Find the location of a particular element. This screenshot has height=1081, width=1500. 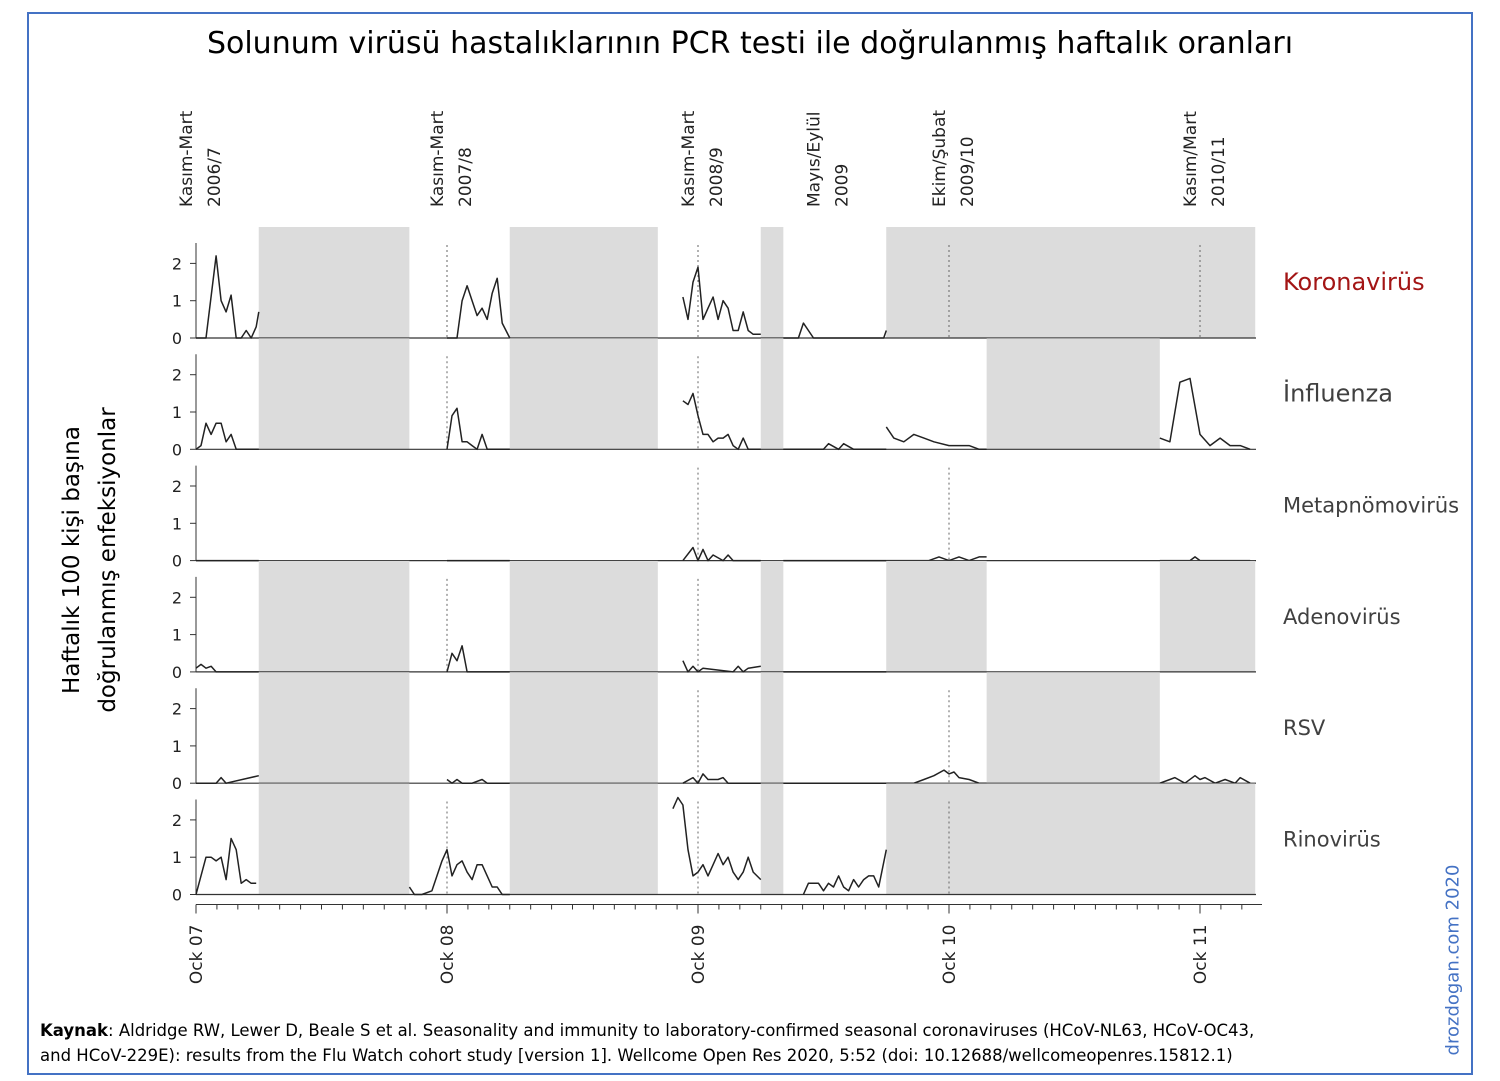

panel-0: 0 1 2 Koronavirüs is located at coordinates (798, 287).